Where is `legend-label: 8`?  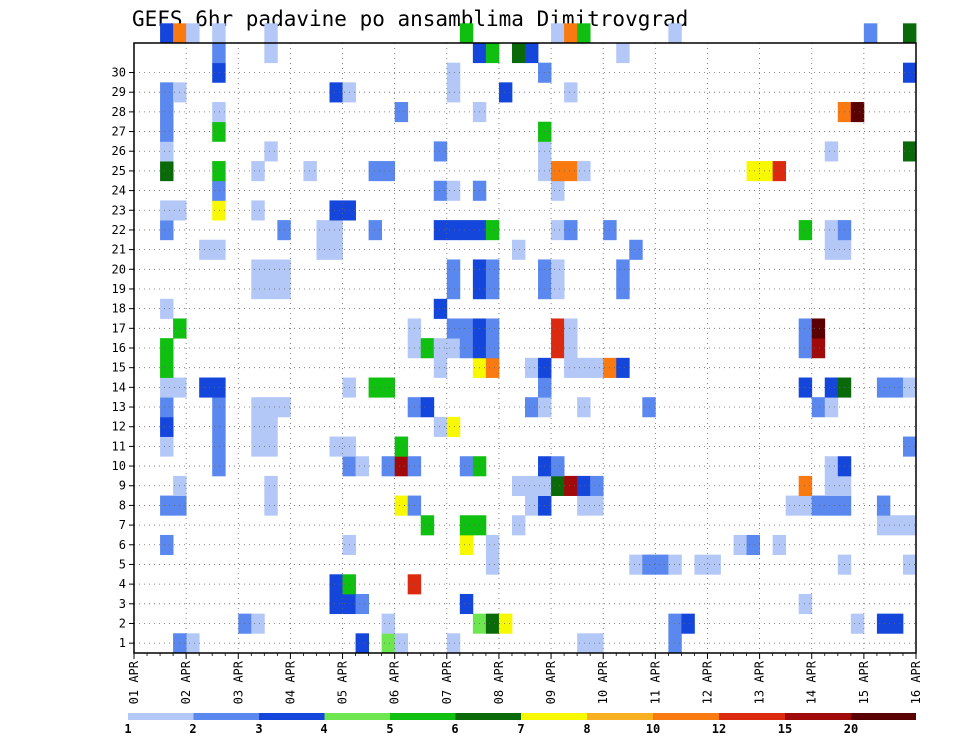 legend-label: 8 is located at coordinates (586, 729).